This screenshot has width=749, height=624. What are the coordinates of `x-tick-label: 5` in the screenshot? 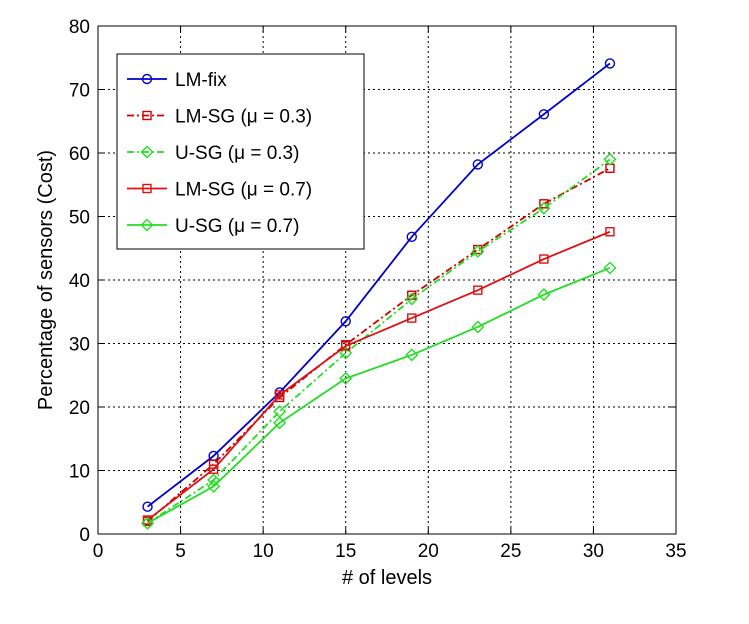 It's located at (180, 551).